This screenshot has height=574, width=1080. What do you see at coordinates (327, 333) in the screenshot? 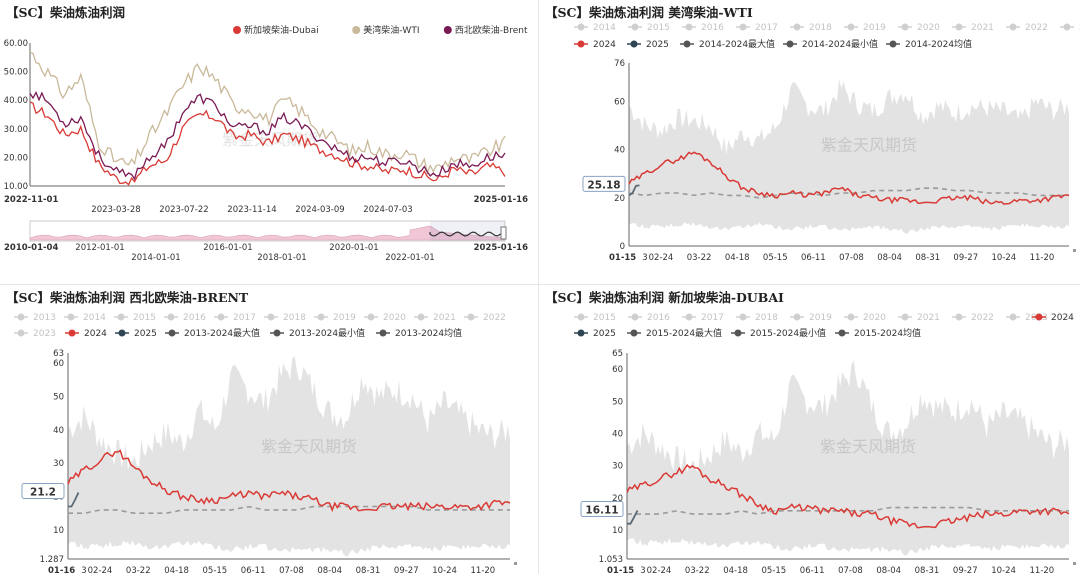
I see `legend-label: 2013-2024最小值` at bounding box center [327, 333].